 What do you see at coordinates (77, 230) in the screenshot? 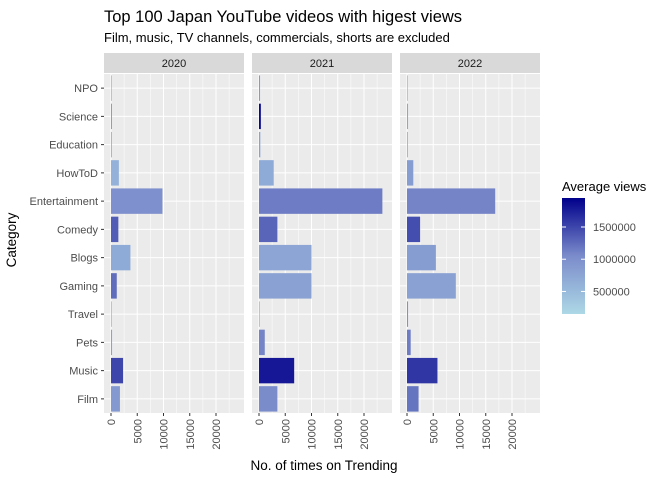
I see `y-tick-label: Comedy` at bounding box center [77, 230].